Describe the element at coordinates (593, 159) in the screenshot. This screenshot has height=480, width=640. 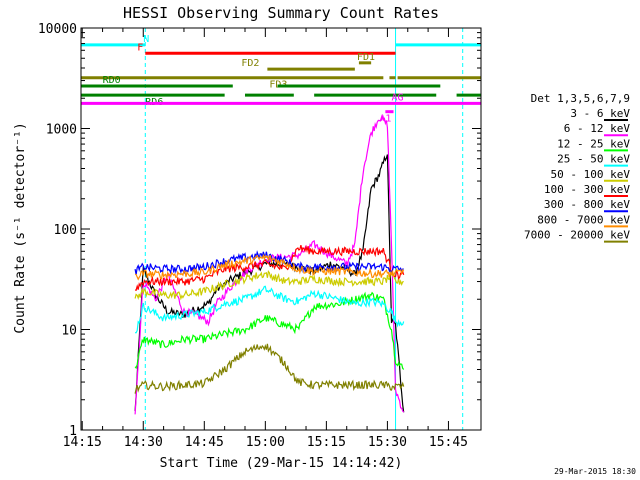
I see `legend-label: 25 - 50 keV` at that location.